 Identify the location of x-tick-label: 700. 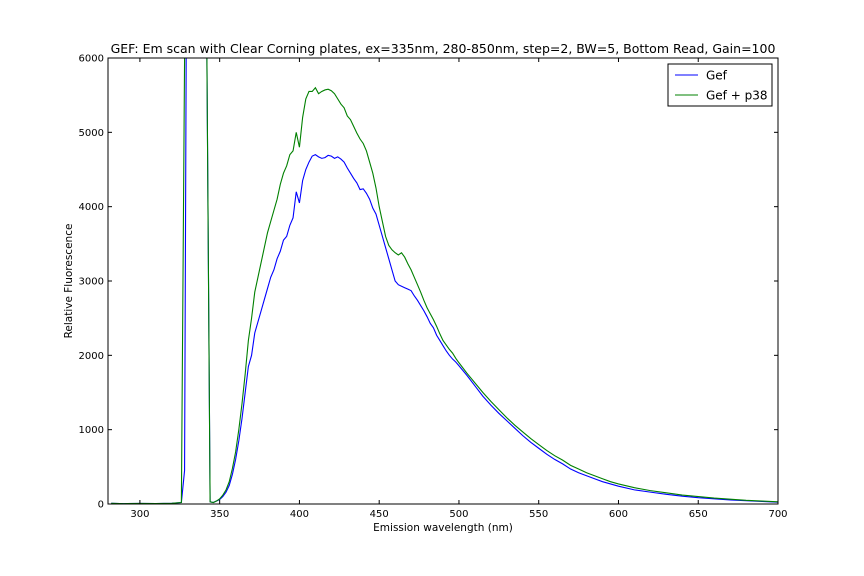
(777, 514).